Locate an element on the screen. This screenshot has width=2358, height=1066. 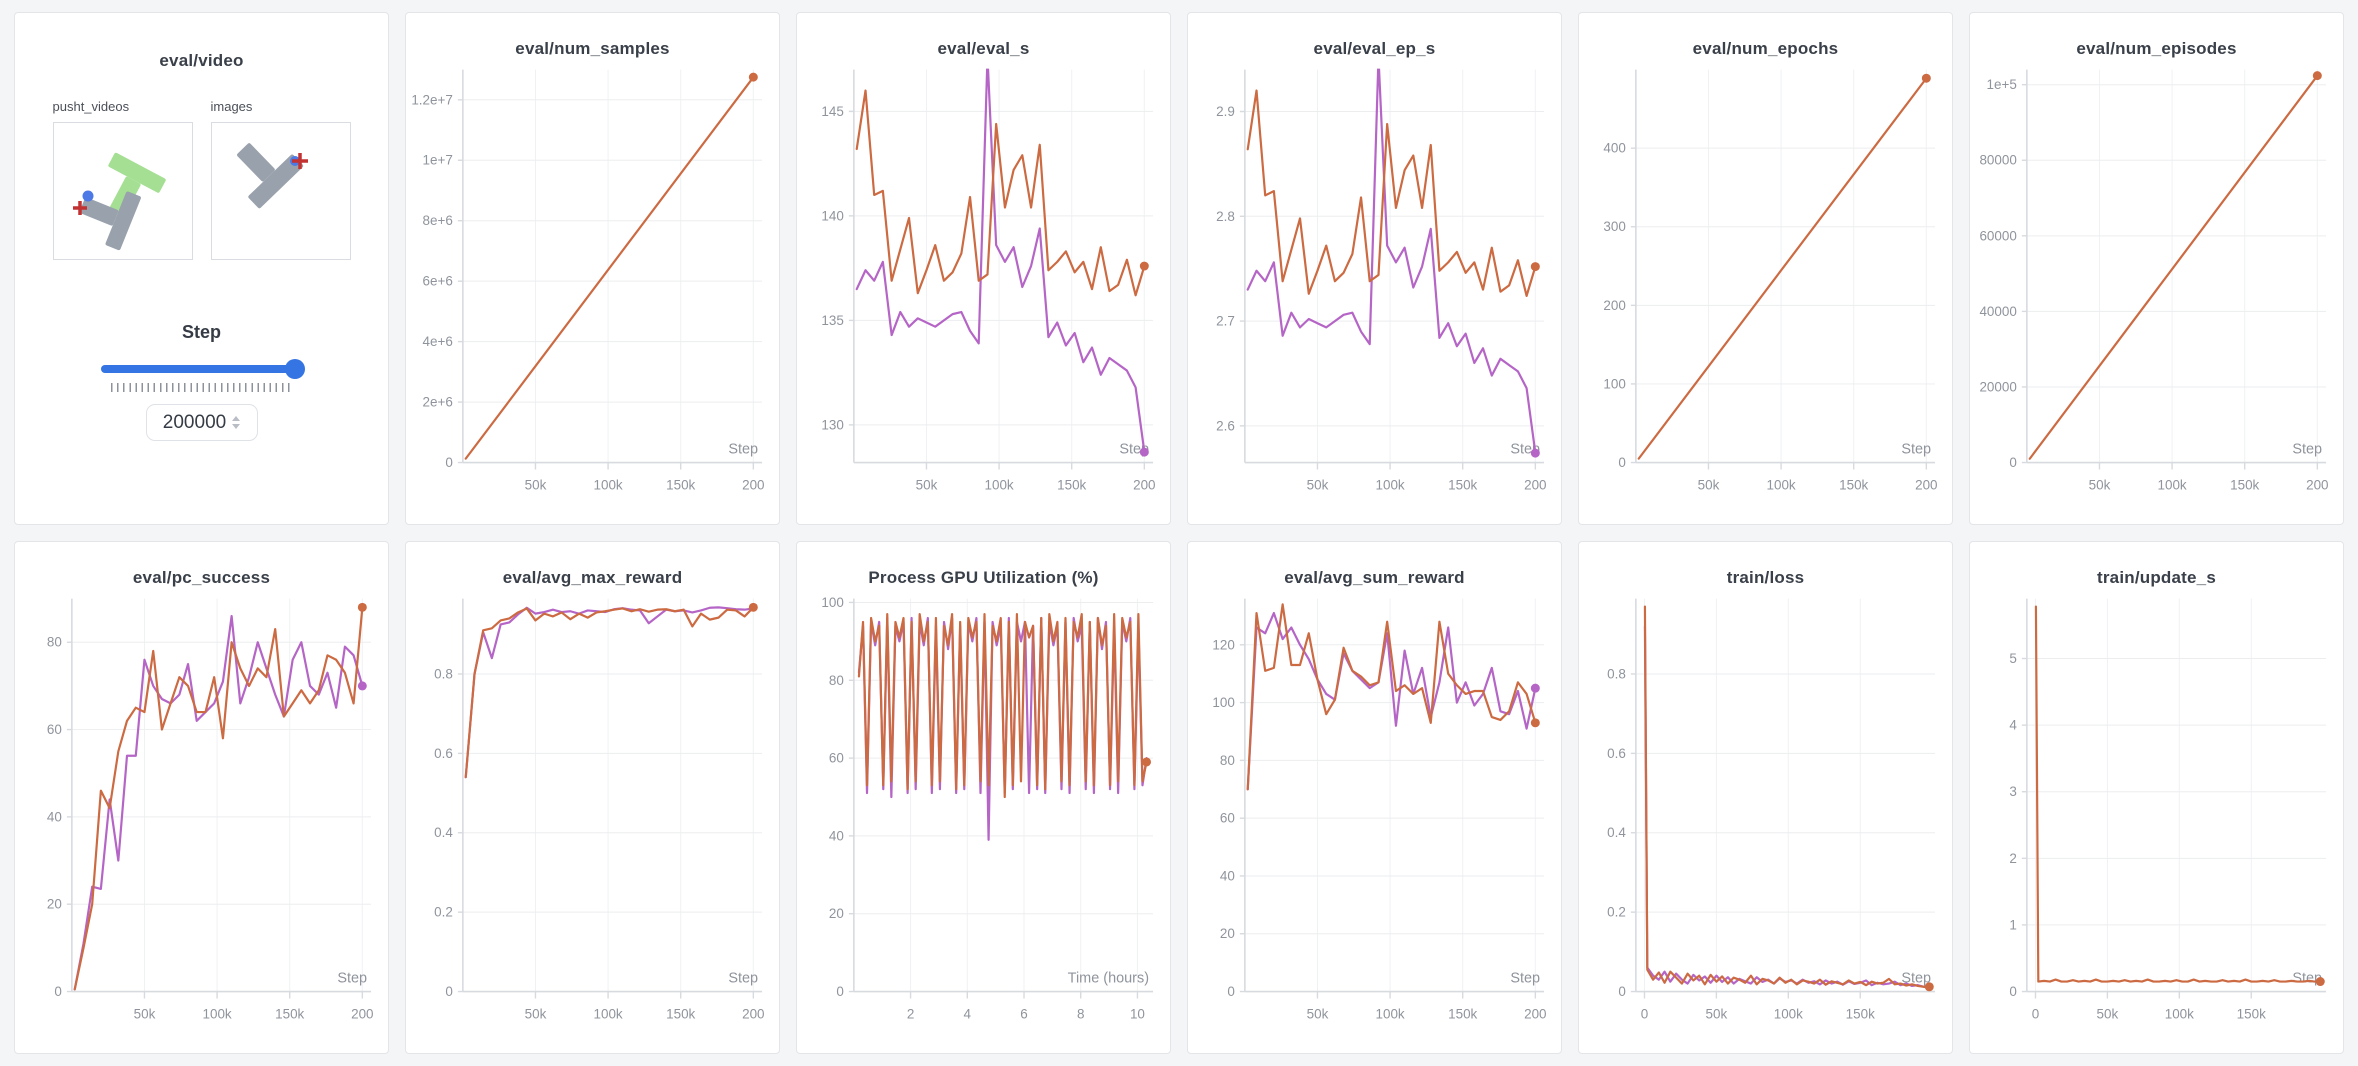
chart-canvas: 0 20 40 60 80 100 2 4 6 8 10 Time (hours) is located at coordinates (983, 815).